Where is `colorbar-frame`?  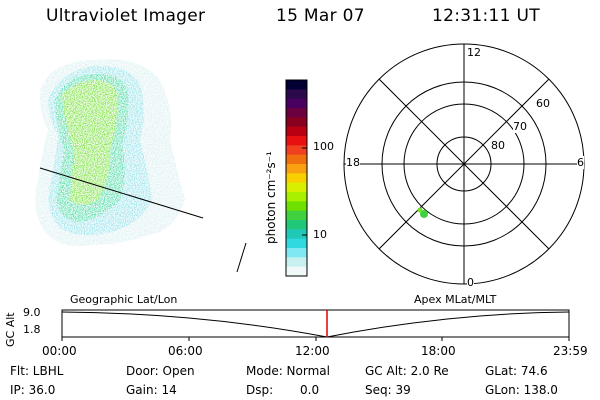 colorbar-frame is located at coordinates (296, 178).